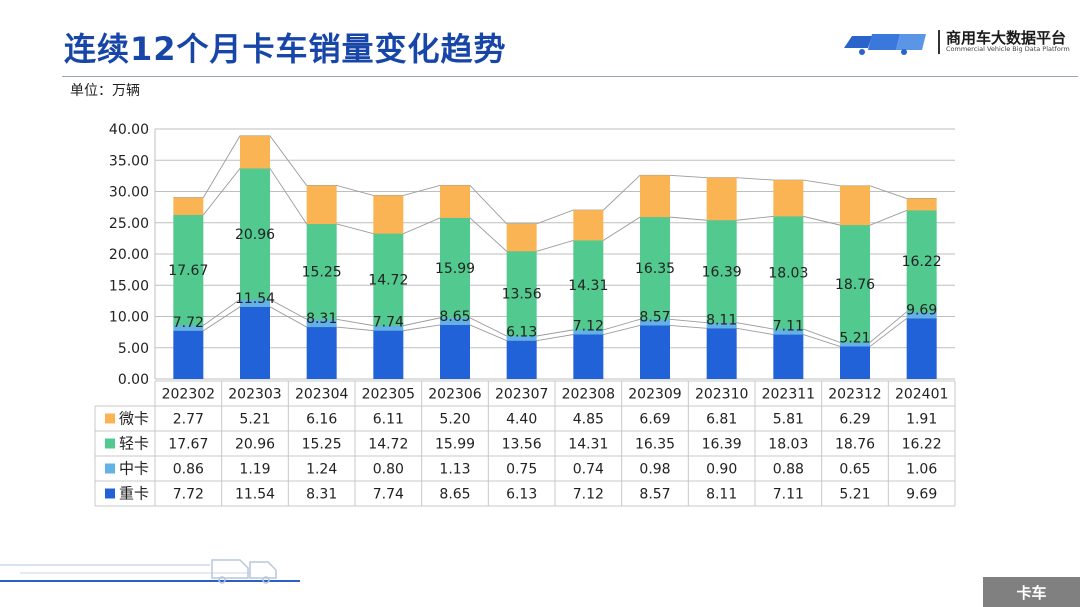  Describe the element at coordinates (134, 469) in the screenshot. I see `legend-label-medium: 中卡` at that location.